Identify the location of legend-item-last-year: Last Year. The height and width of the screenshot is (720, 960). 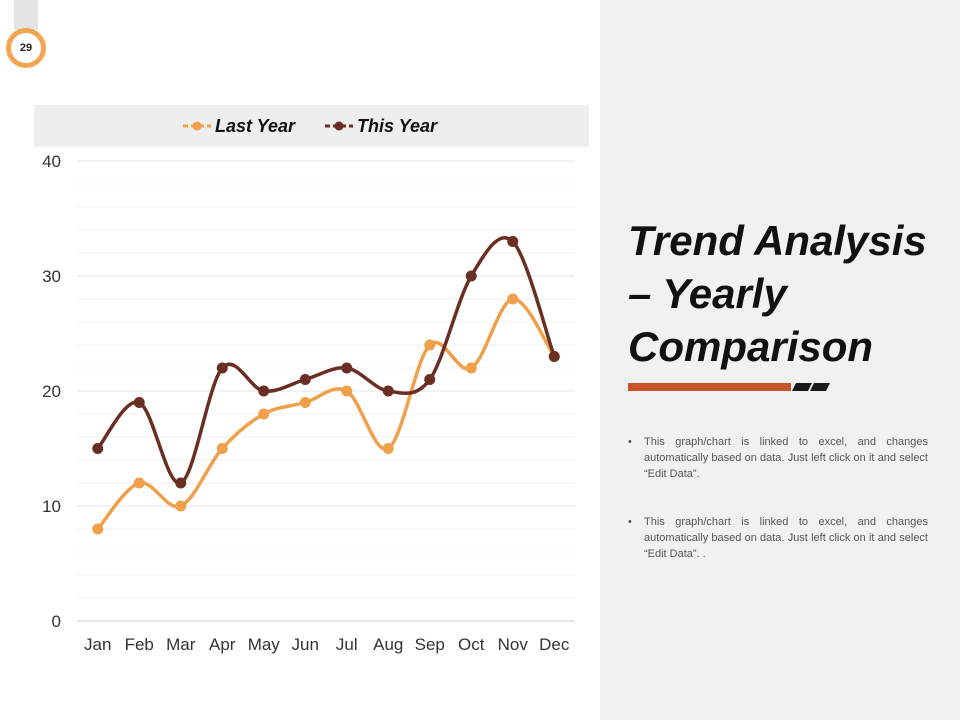
(238, 126).